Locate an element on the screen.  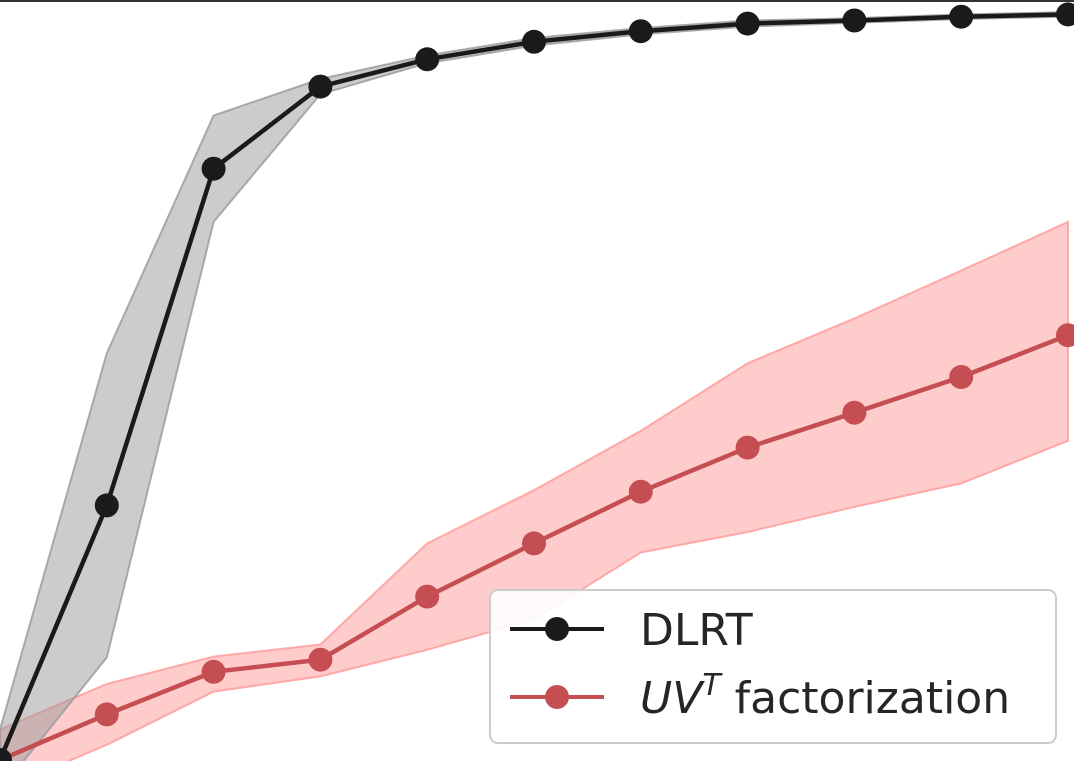
legend-dlrt-marker is located at coordinates (557, 629).